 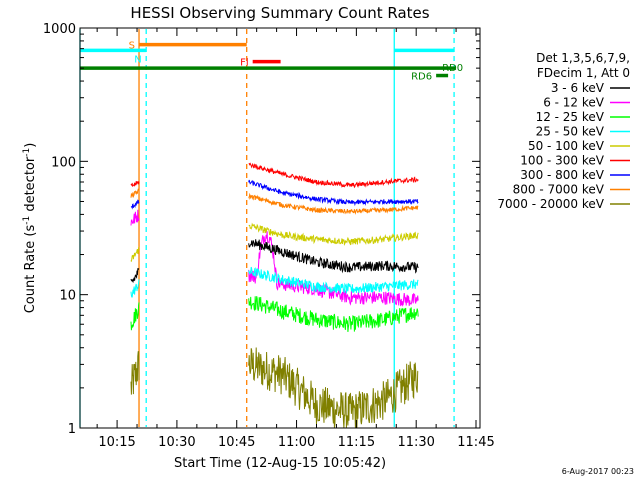 I want to click on flag-bars: SN Fl RD0 RD6, so click(x=271, y=62).